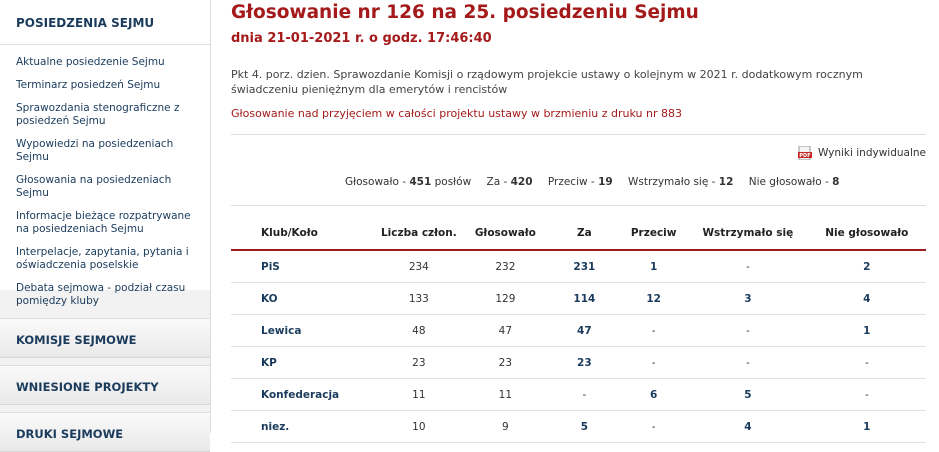 The height and width of the screenshot is (452, 939). I want to click on table-row: KO 133 129 114 12 3 4, so click(578, 298).